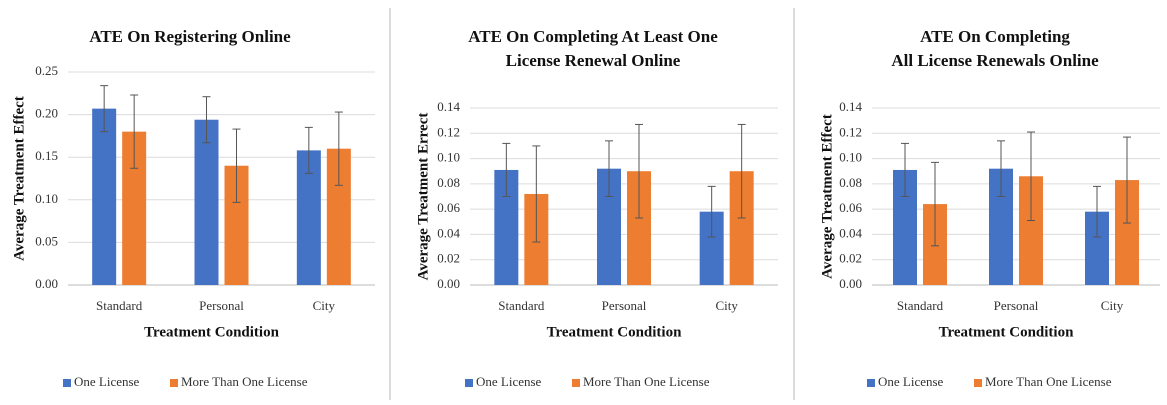  Describe the element at coordinates (593, 36) in the screenshot. I see `chart-title: ATE On Completing At Least One` at that location.